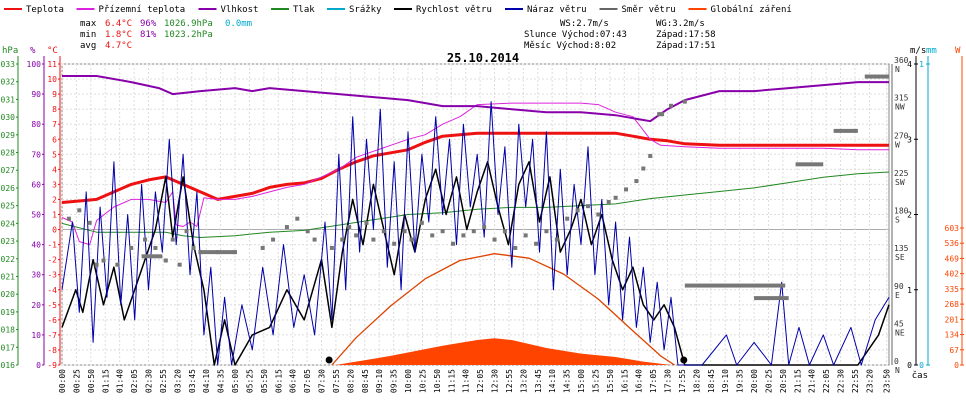  Describe the element at coordinates (365, 10) in the screenshot. I see `legend-label-4: Srážky` at that location.